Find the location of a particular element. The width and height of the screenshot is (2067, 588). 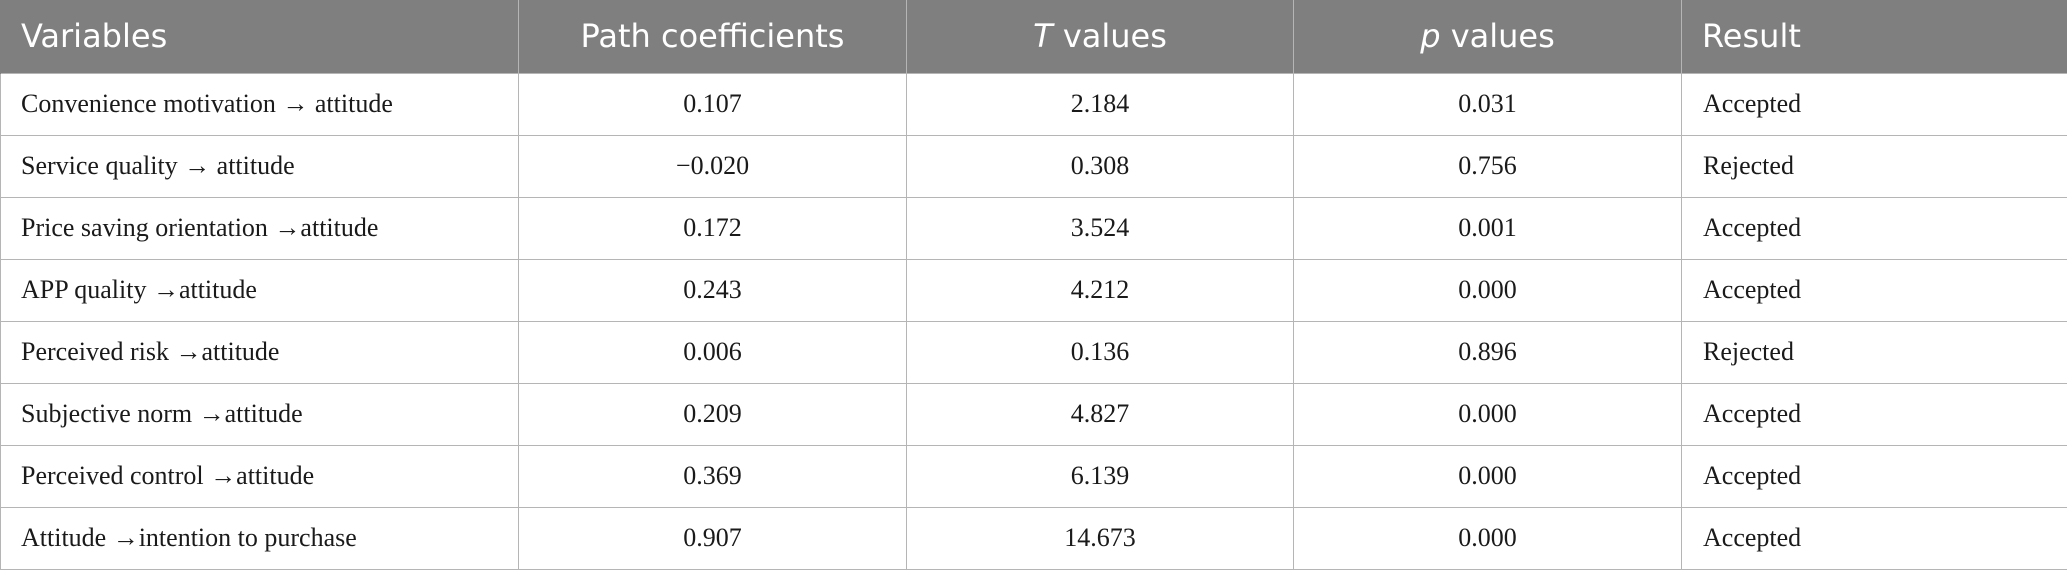

cell-variable: Perceived control →attitude is located at coordinates (259, 476).